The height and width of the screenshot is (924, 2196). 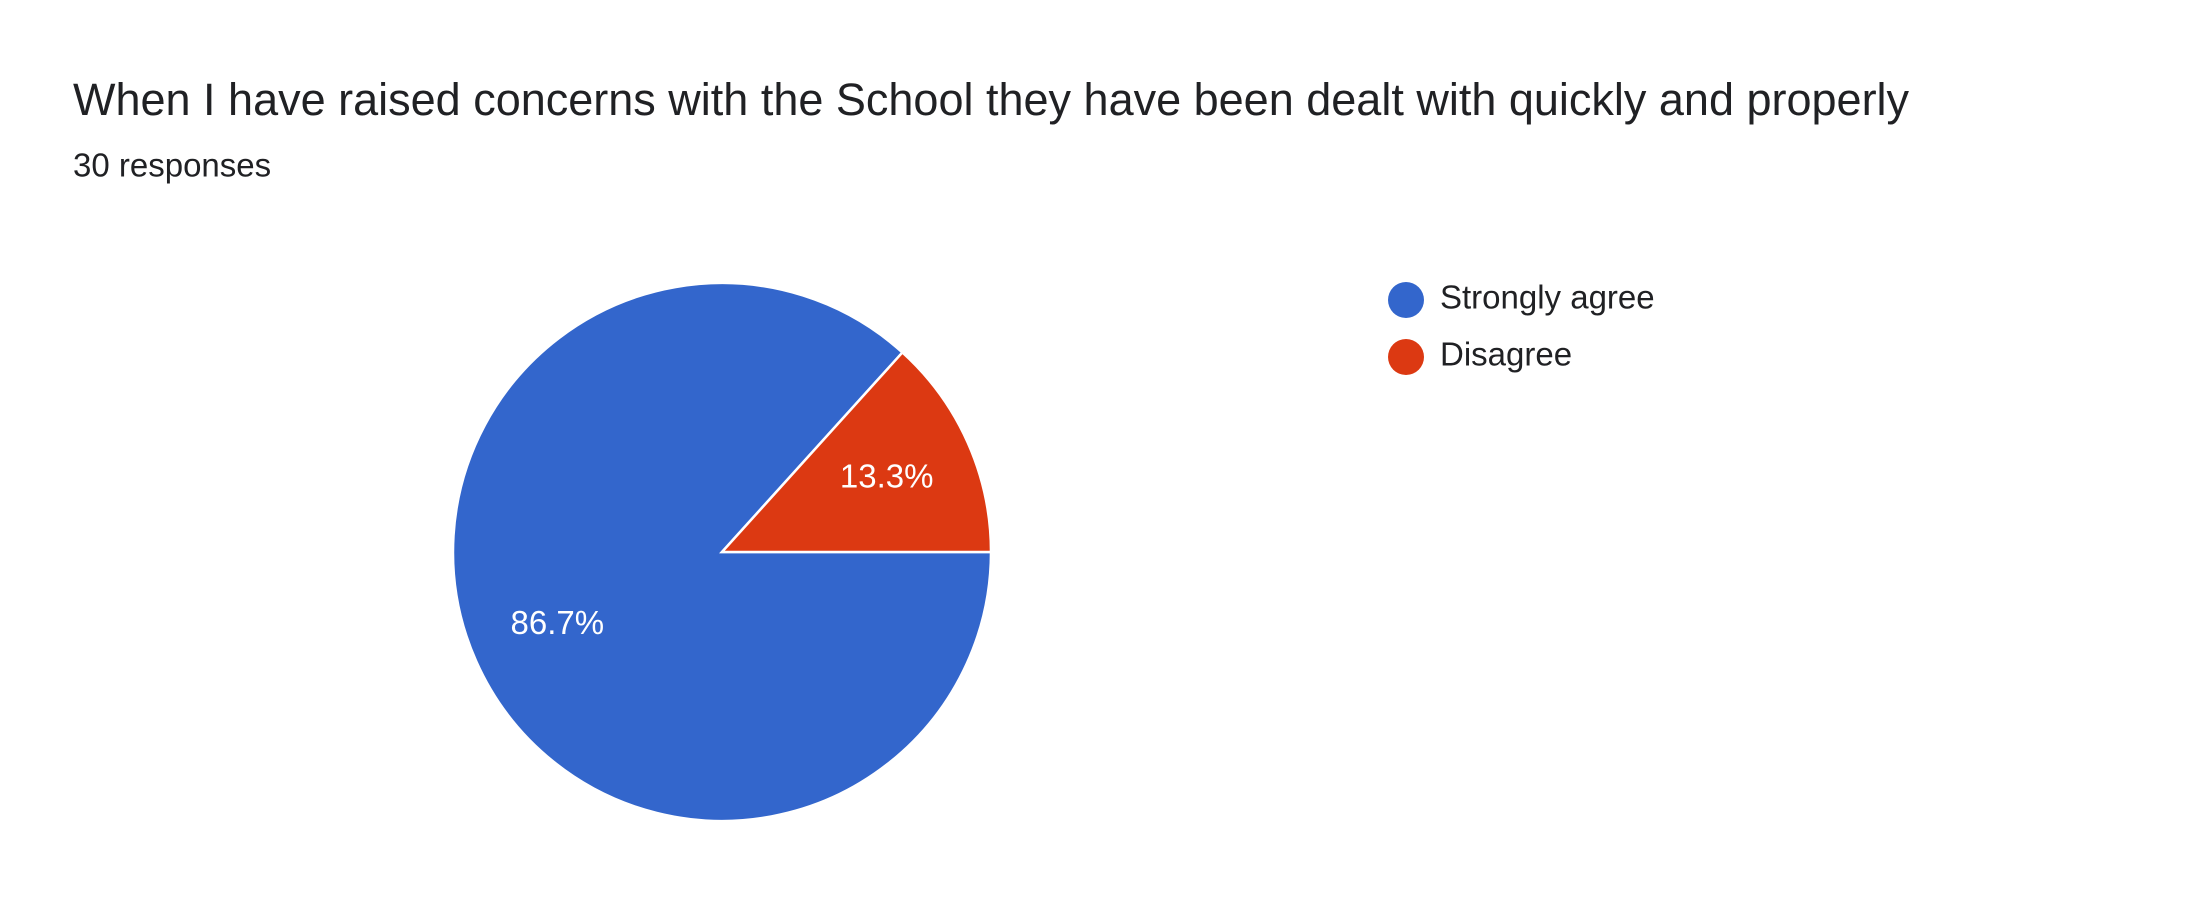 I want to click on legend-label: Disagree, so click(x=1506, y=354).